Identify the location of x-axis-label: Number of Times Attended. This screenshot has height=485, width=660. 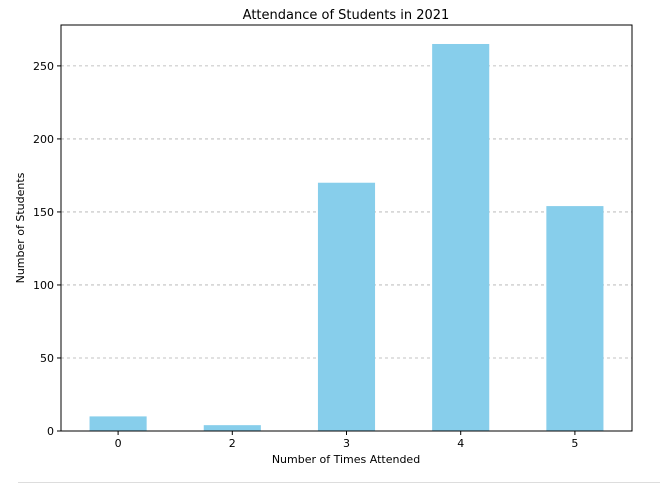
(346, 459).